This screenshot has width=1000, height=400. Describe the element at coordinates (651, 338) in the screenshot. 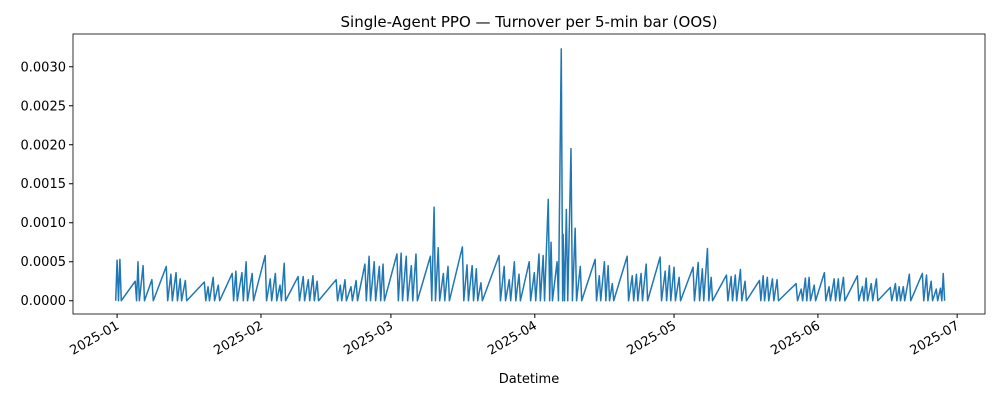

I see `x-tick-label: 2025-05` at that location.